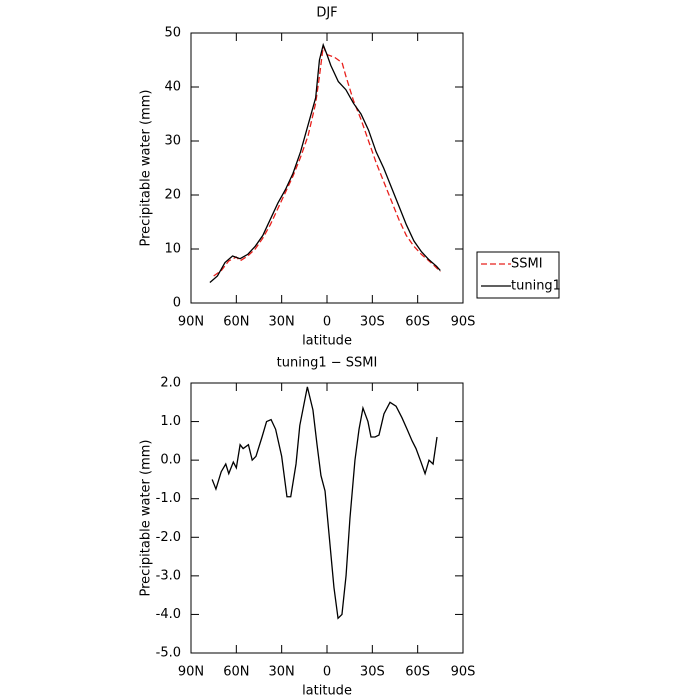  I want to click on legend-label: SSMI, so click(527, 264).